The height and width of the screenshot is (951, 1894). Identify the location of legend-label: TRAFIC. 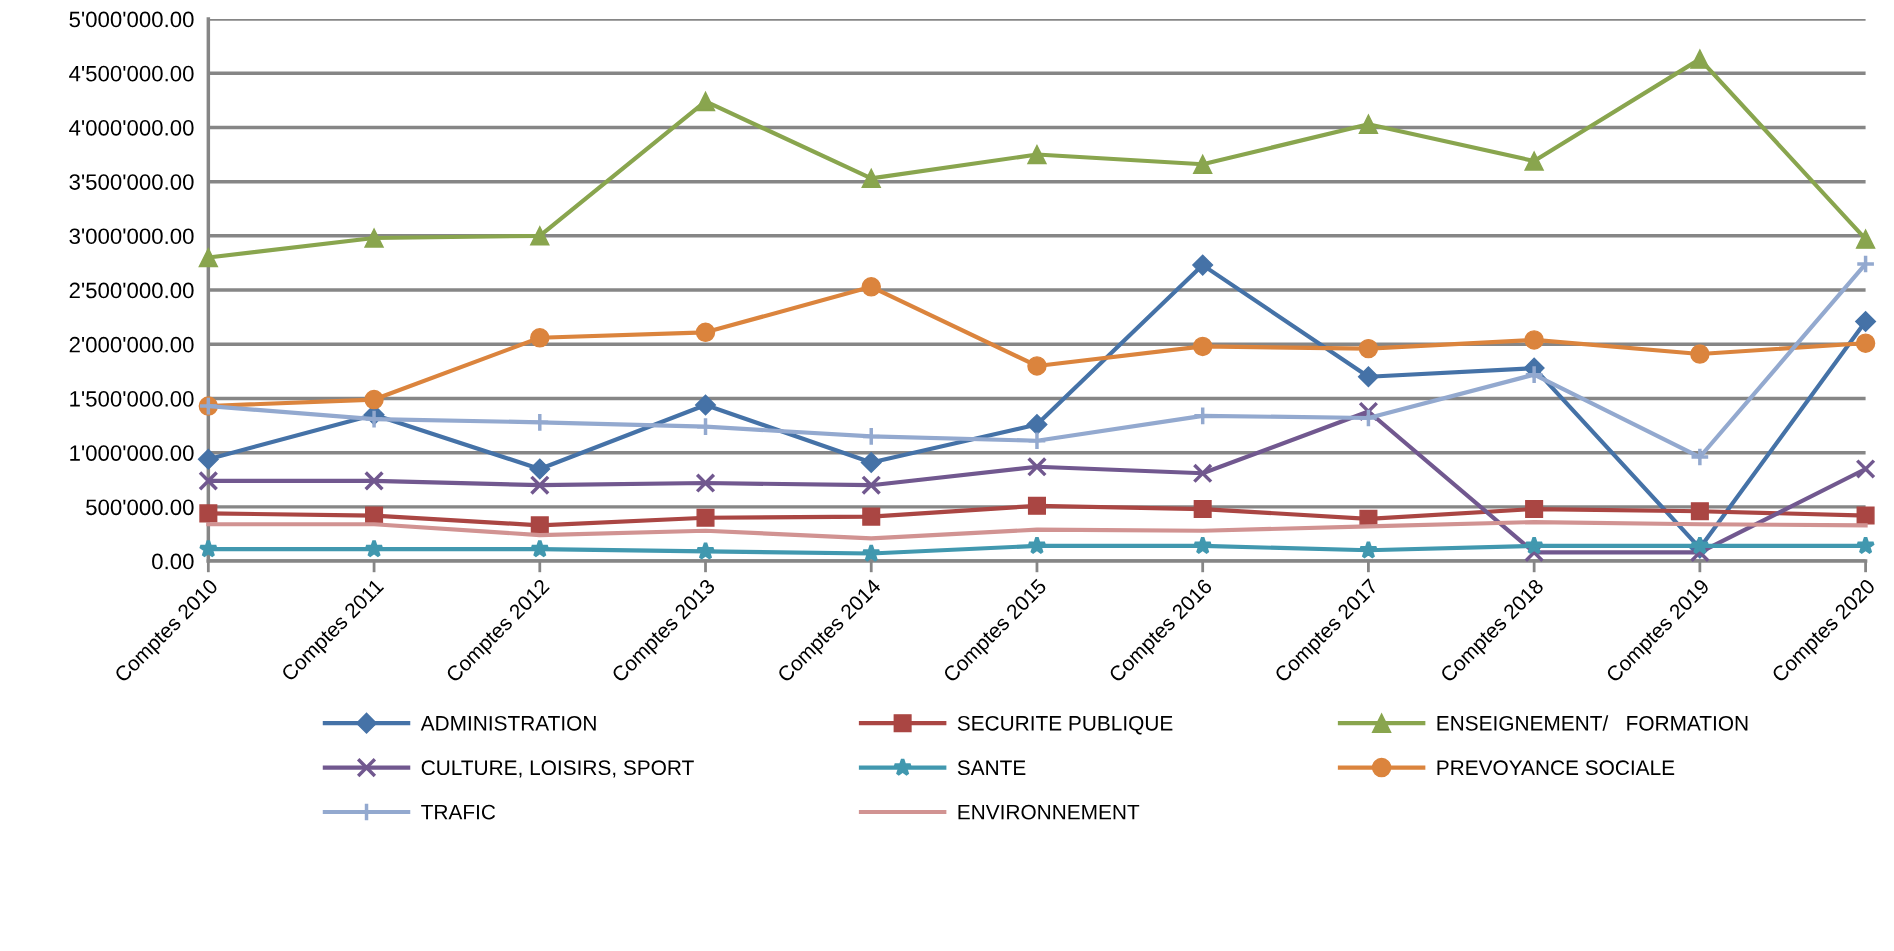
(458, 812).